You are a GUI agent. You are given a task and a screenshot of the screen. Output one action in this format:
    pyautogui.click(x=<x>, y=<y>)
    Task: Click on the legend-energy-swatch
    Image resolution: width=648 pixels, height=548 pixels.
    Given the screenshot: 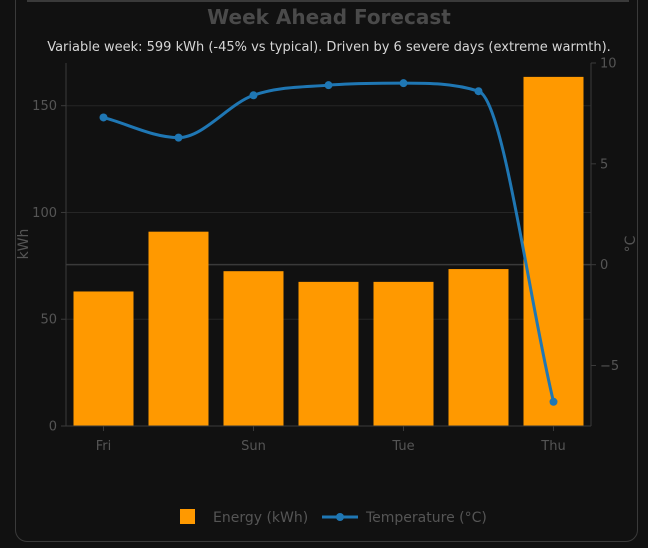 What is the action you would take?
    pyautogui.click(x=187, y=516)
    